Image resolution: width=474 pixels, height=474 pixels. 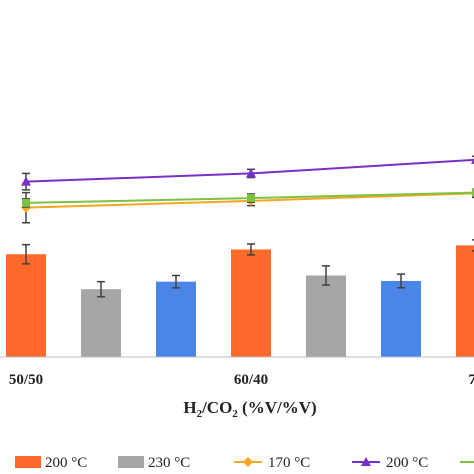 What do you see at coordinates (249, 409) in the screenshot?
I see `x-axis-title: H2/CO2 (%V/%V)` at bounding box center [249, 409].